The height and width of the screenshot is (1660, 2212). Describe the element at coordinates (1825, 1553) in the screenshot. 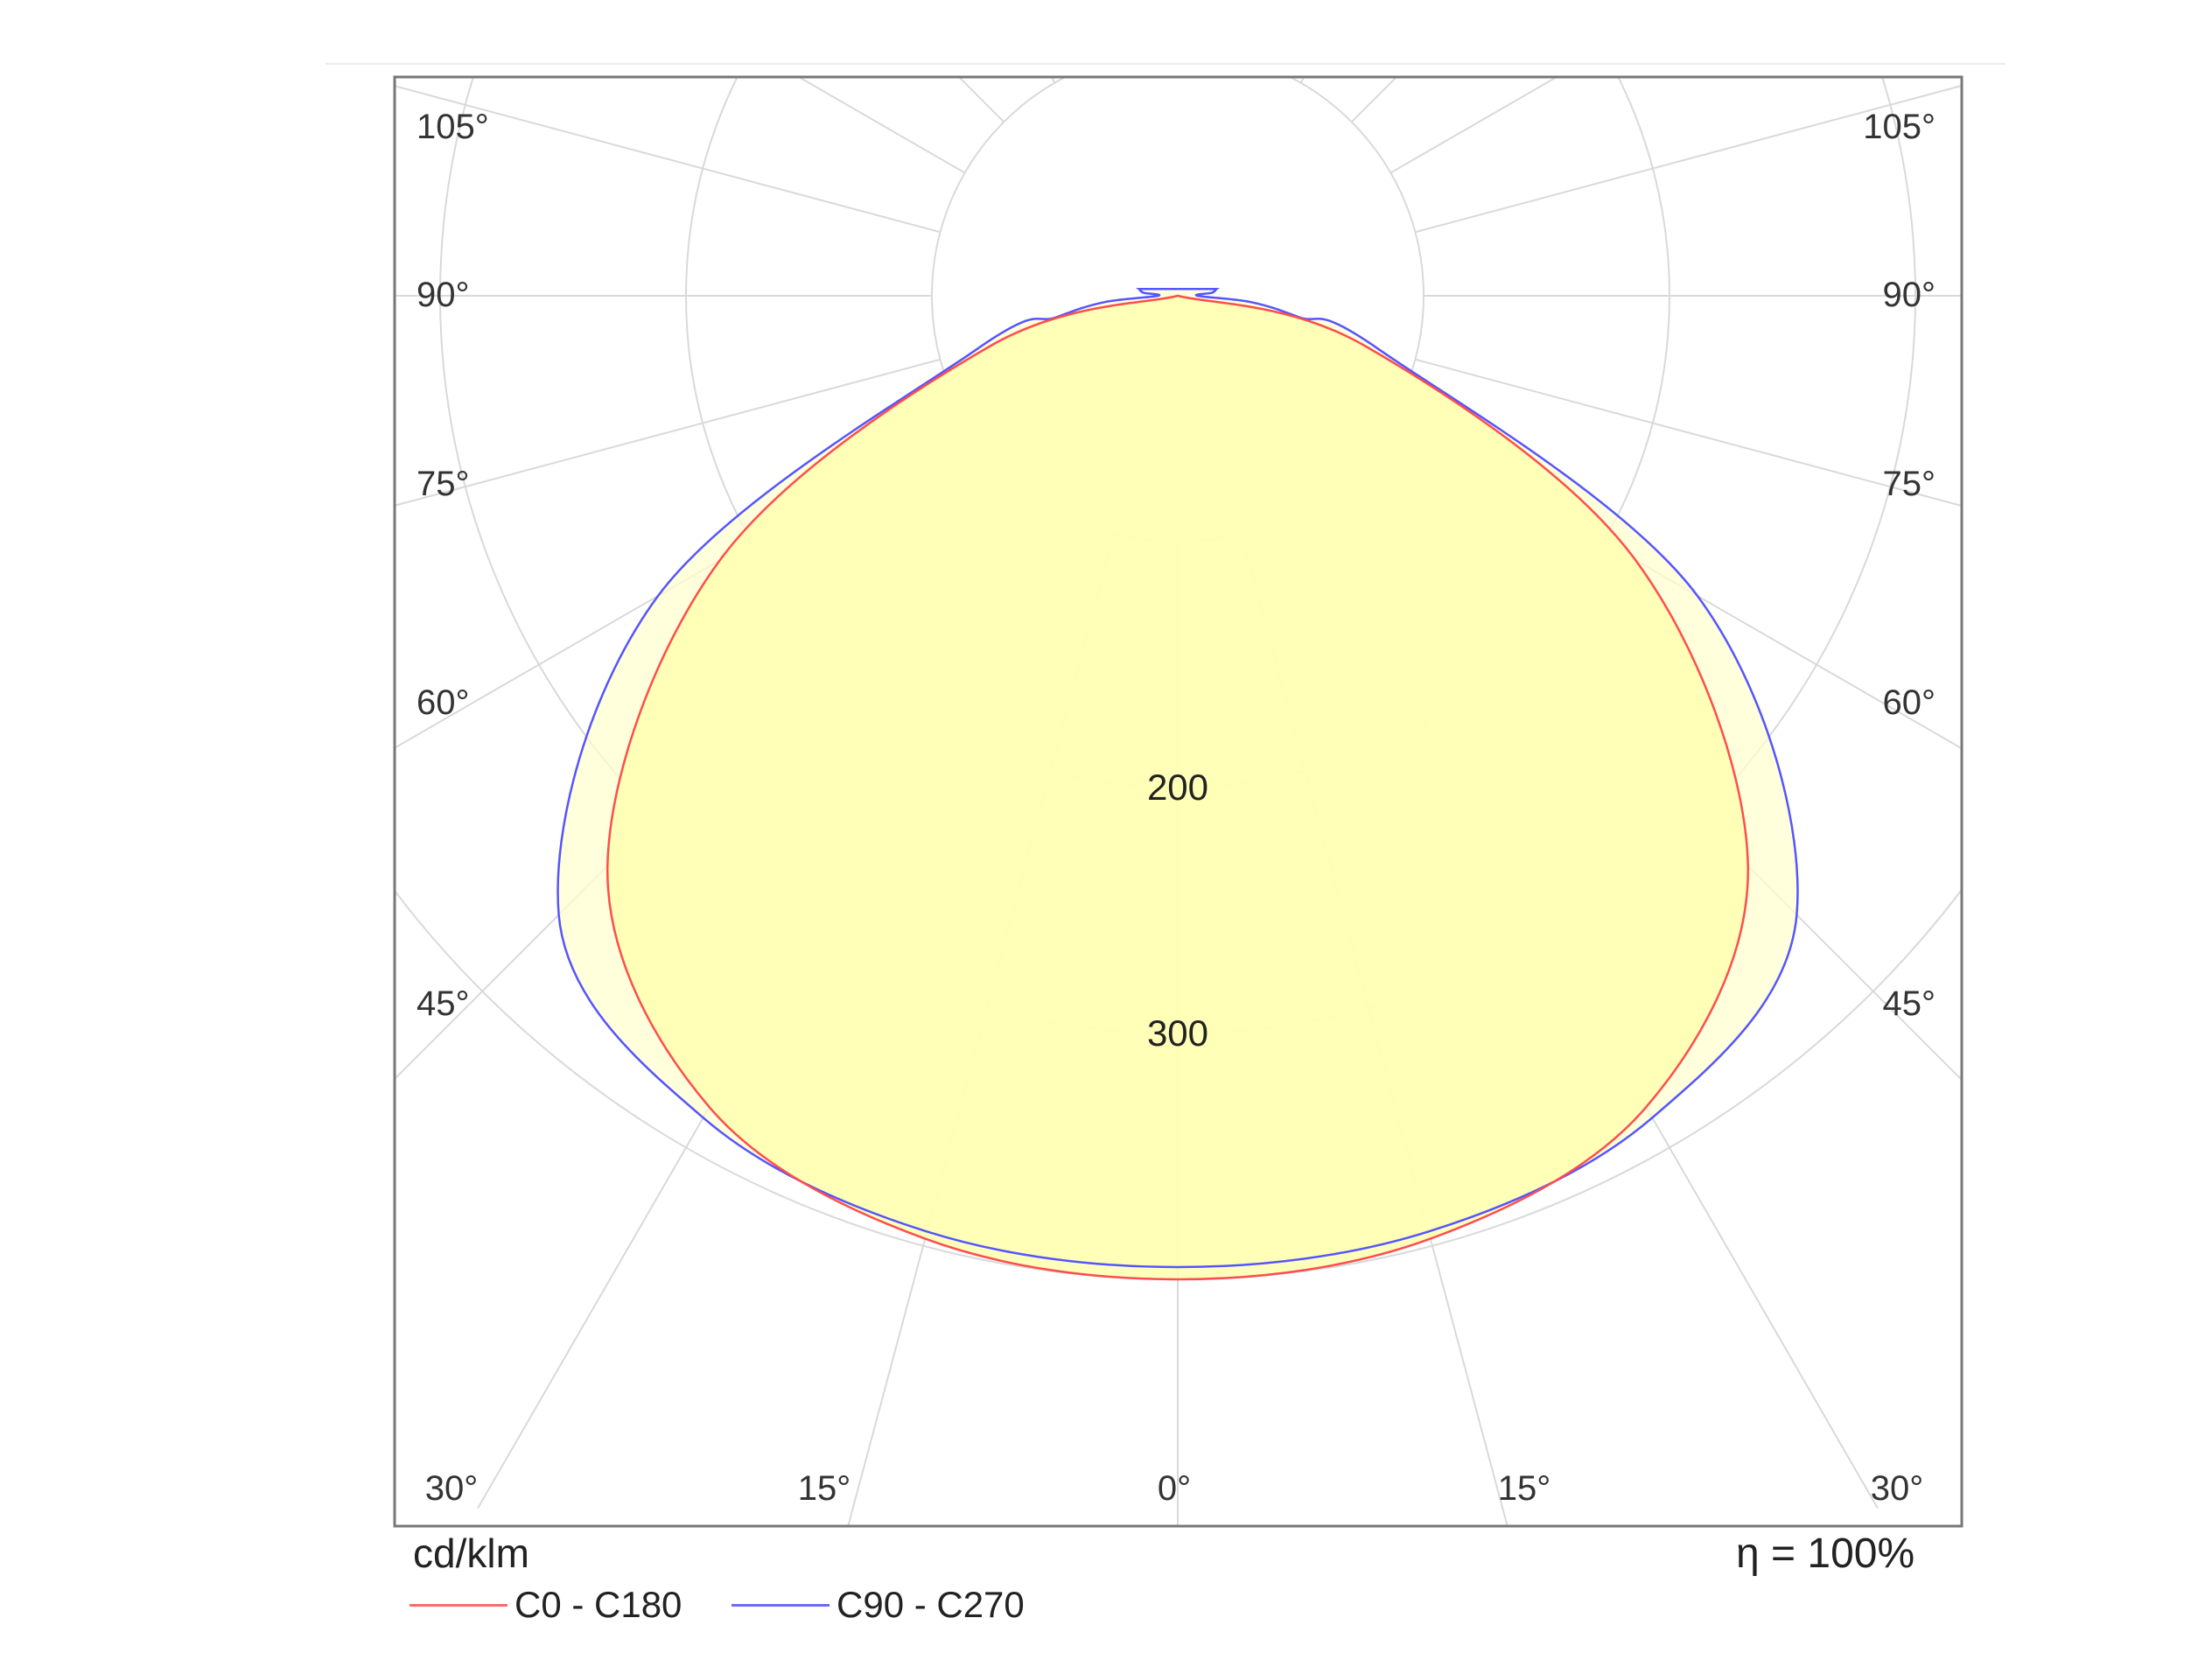

I see `efficiency-label: η = 100%` at that location.